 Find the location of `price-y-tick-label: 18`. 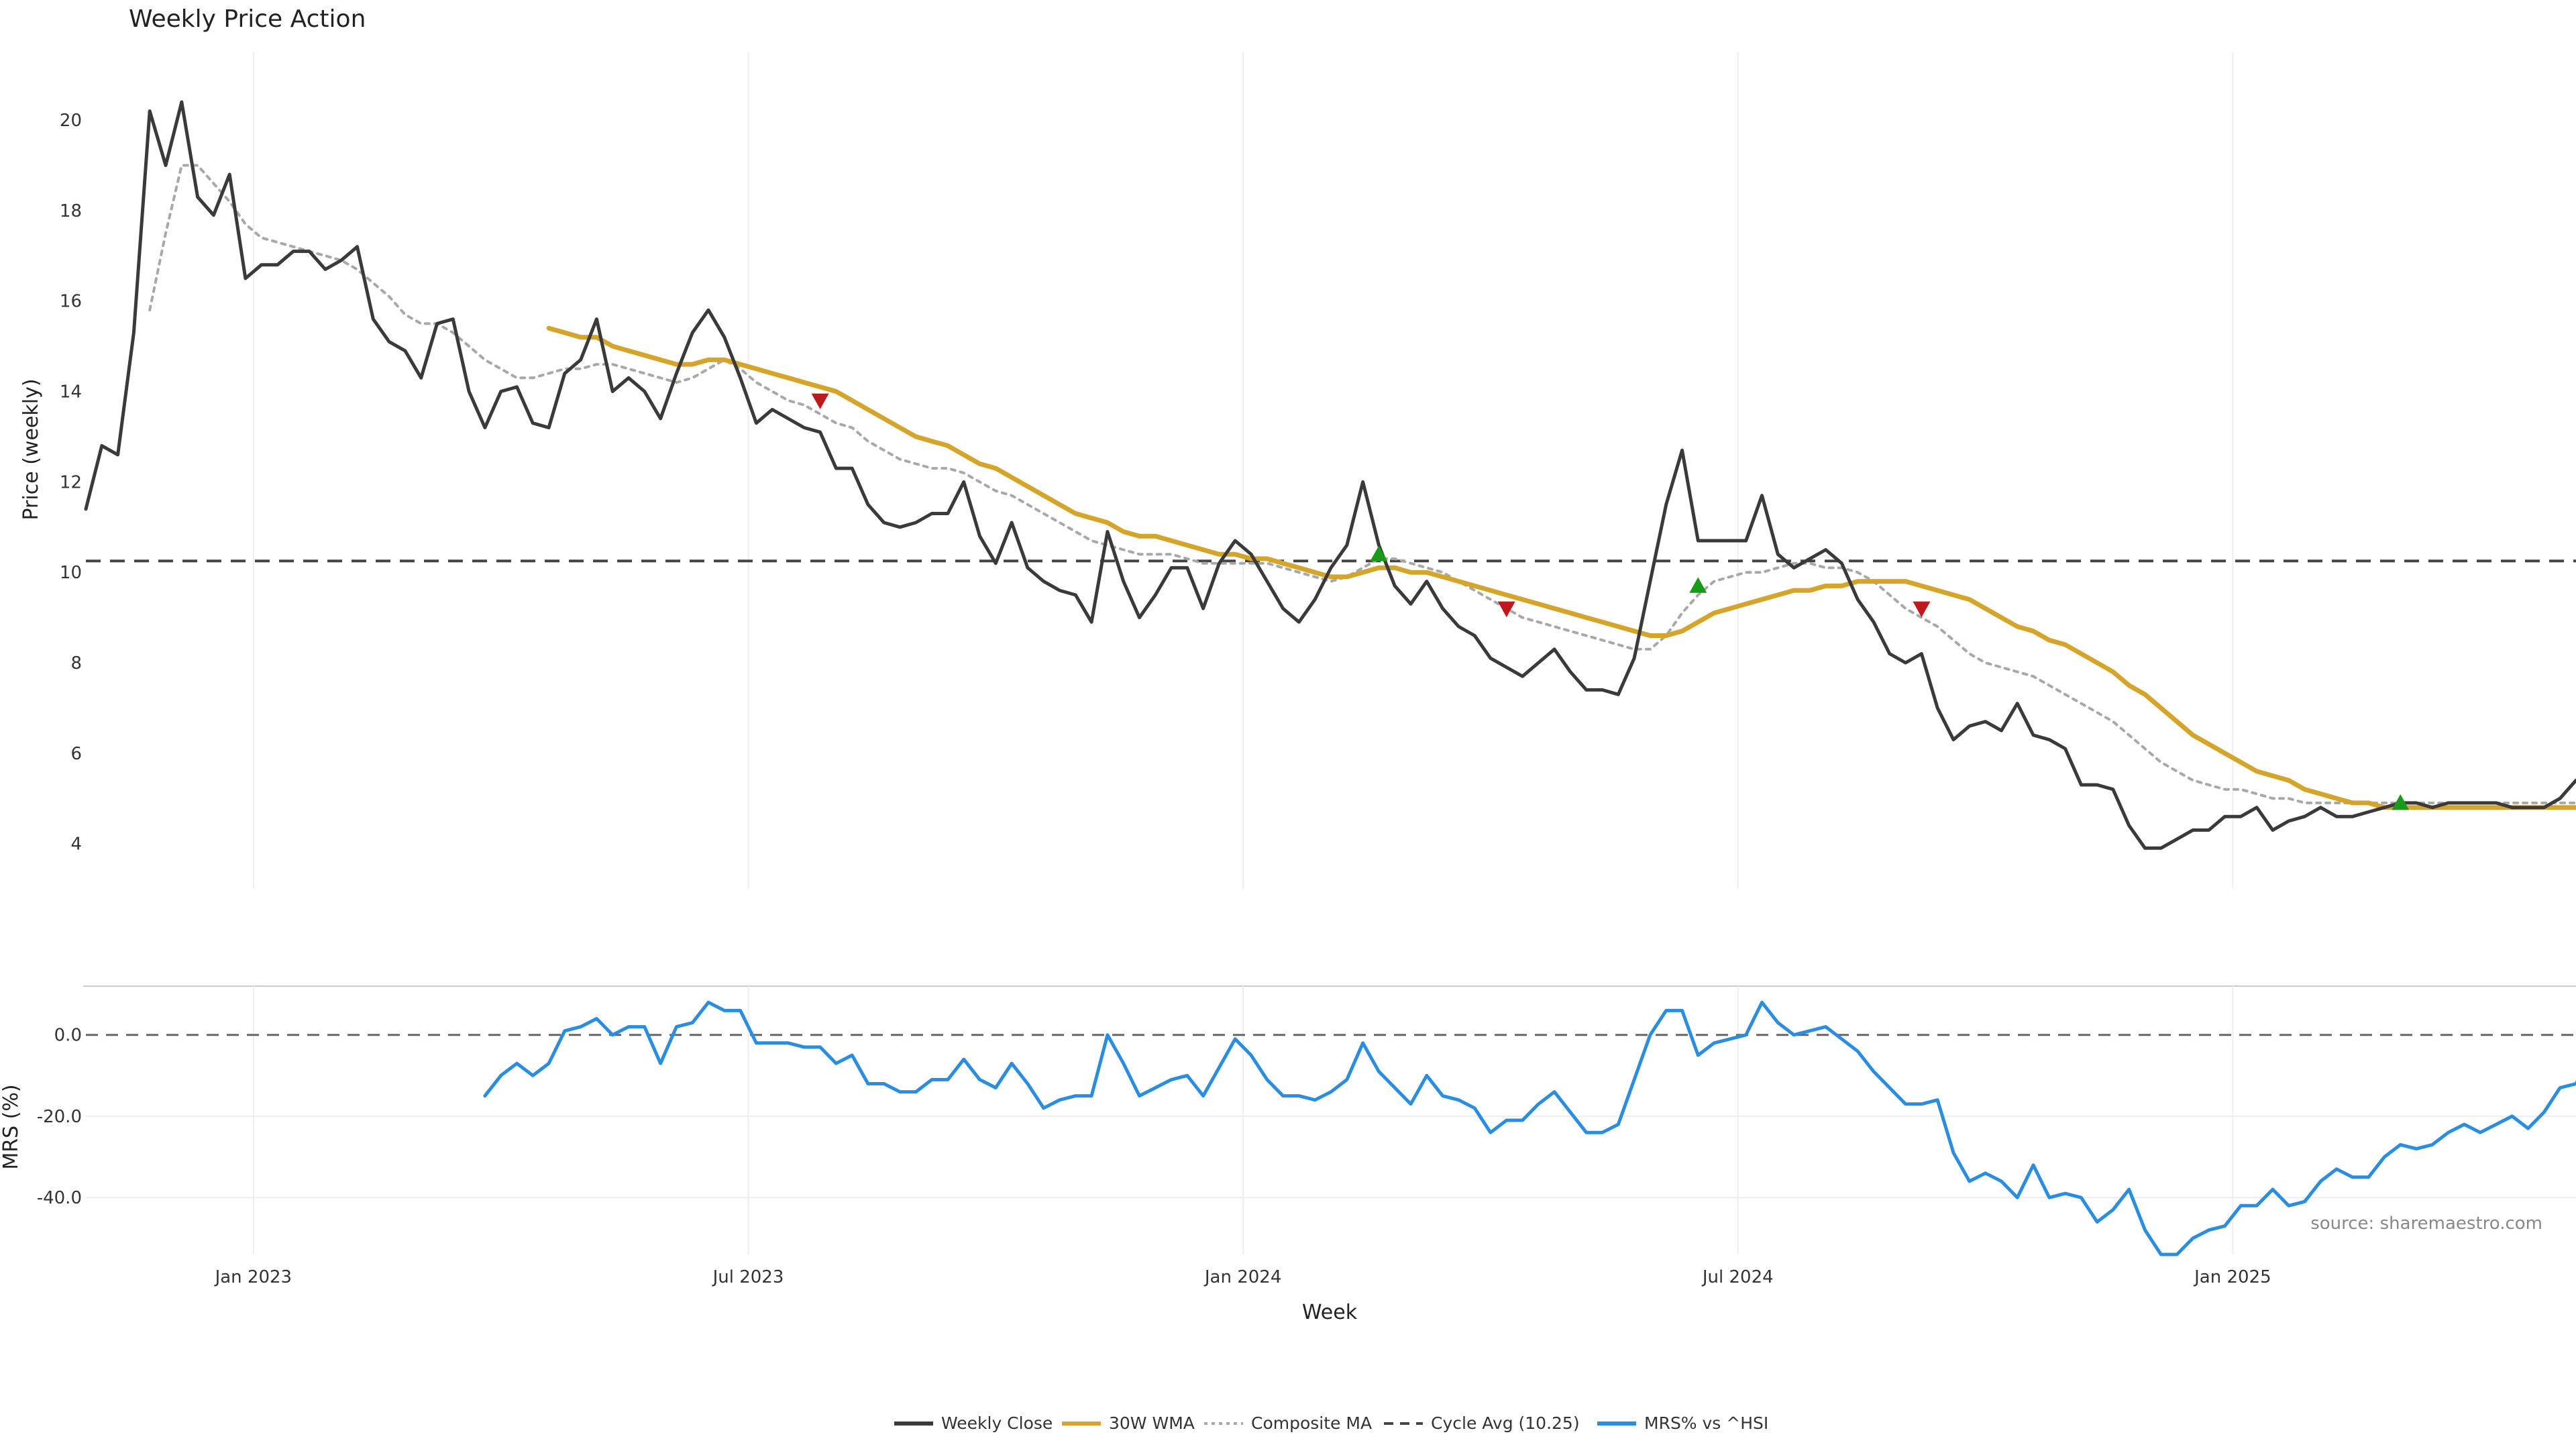

price-y-tick-label: 18 is located at coordinates (71, 211).